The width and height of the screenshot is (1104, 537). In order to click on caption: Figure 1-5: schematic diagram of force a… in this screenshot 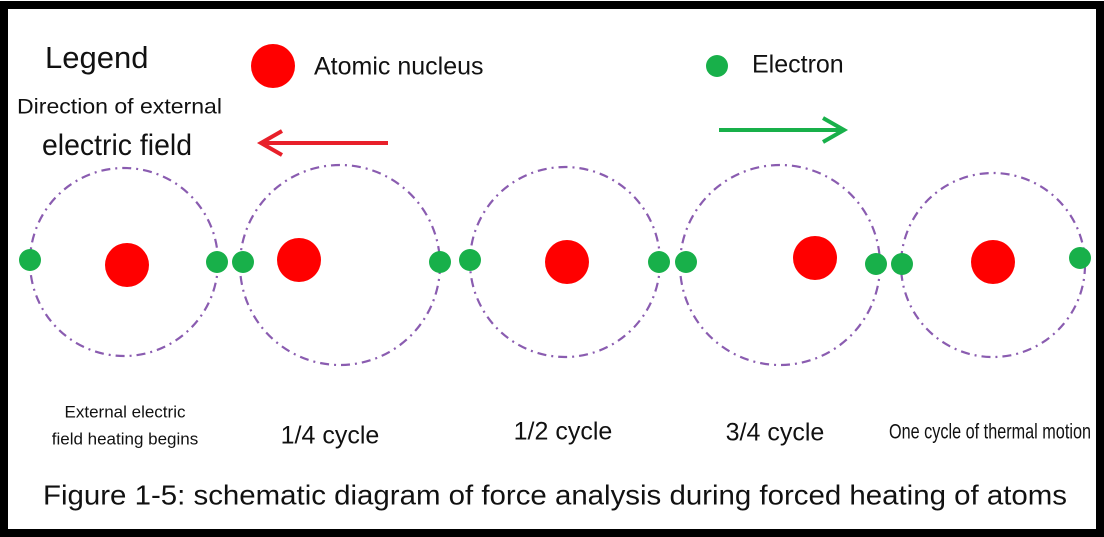, I will do `click(555, 494)`.